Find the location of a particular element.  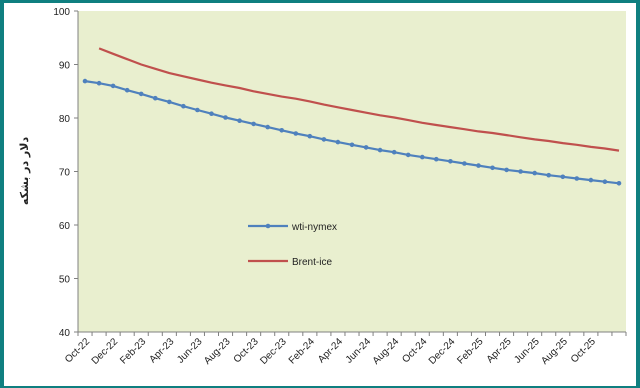

x-tick-label: Oct-22 is located at coordinates (77, 350).